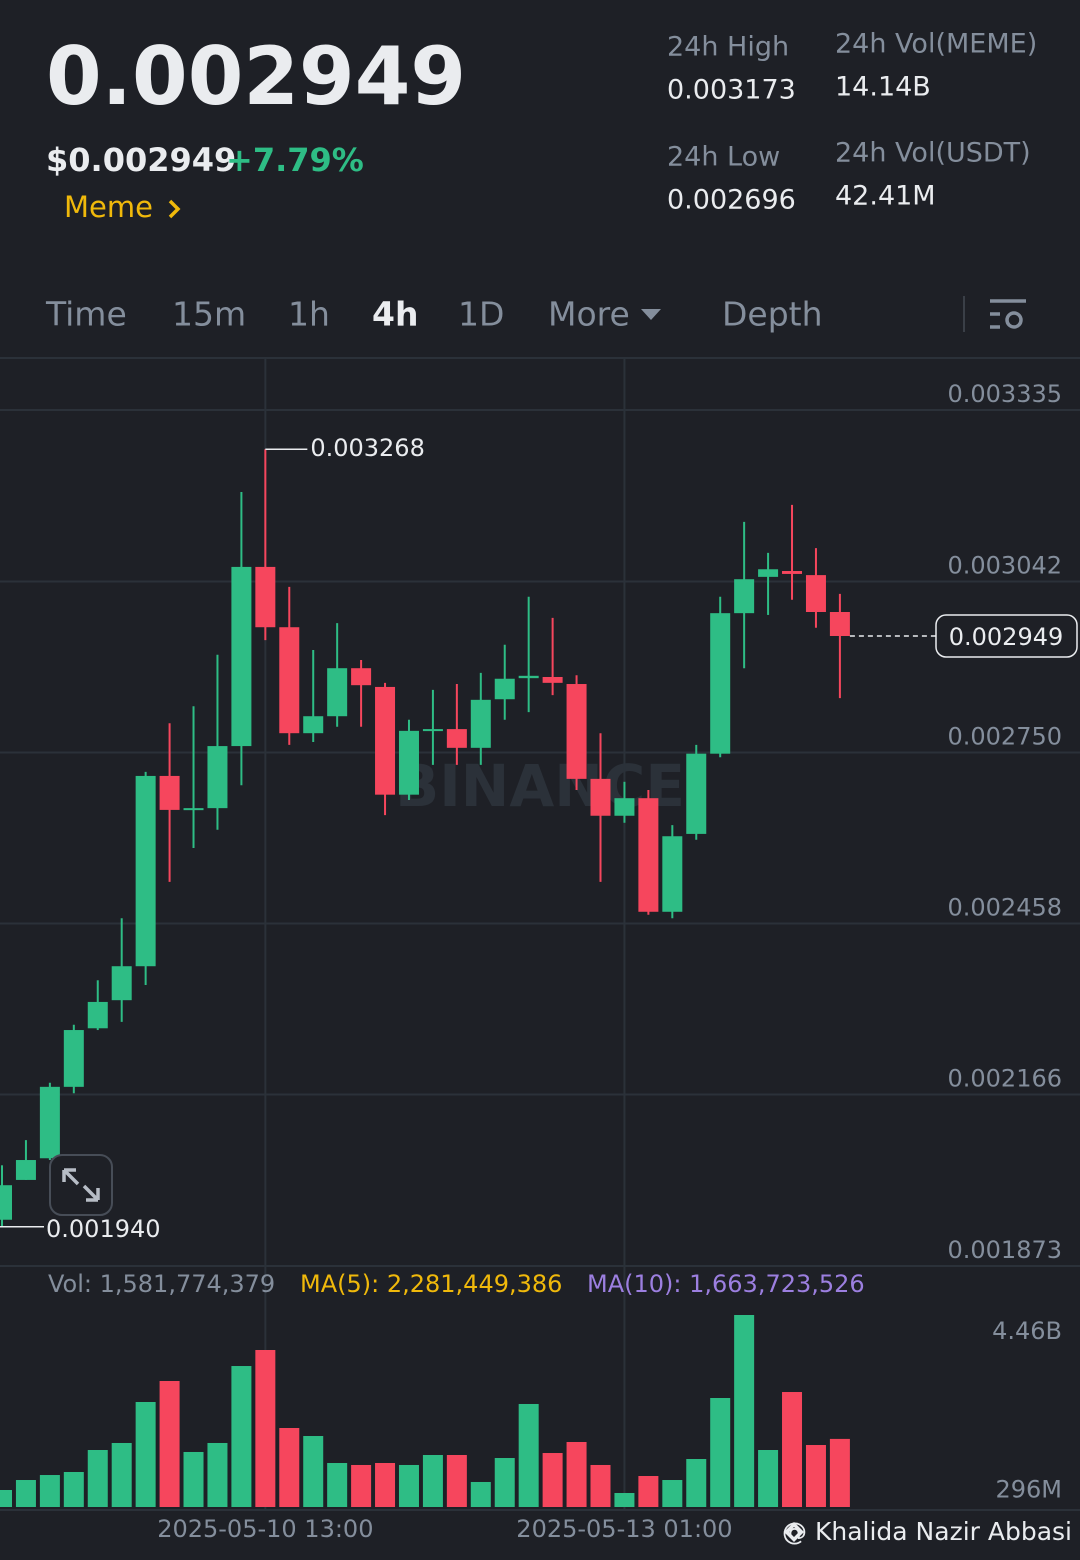 The height and width of the screenshot is (1560, 1080). I want to click on x-tick-label: 2025-05-10 13:00, so click(265, 1529).